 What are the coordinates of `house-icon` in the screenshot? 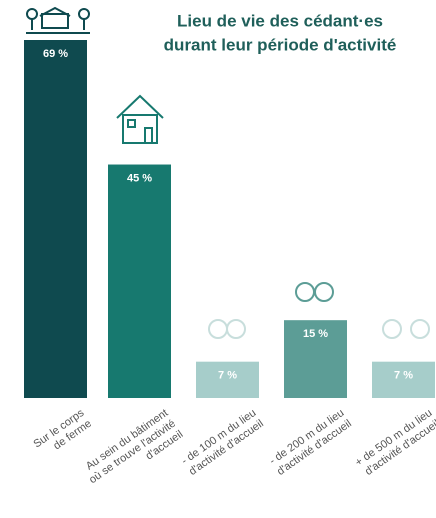 It's located at (140, 119).